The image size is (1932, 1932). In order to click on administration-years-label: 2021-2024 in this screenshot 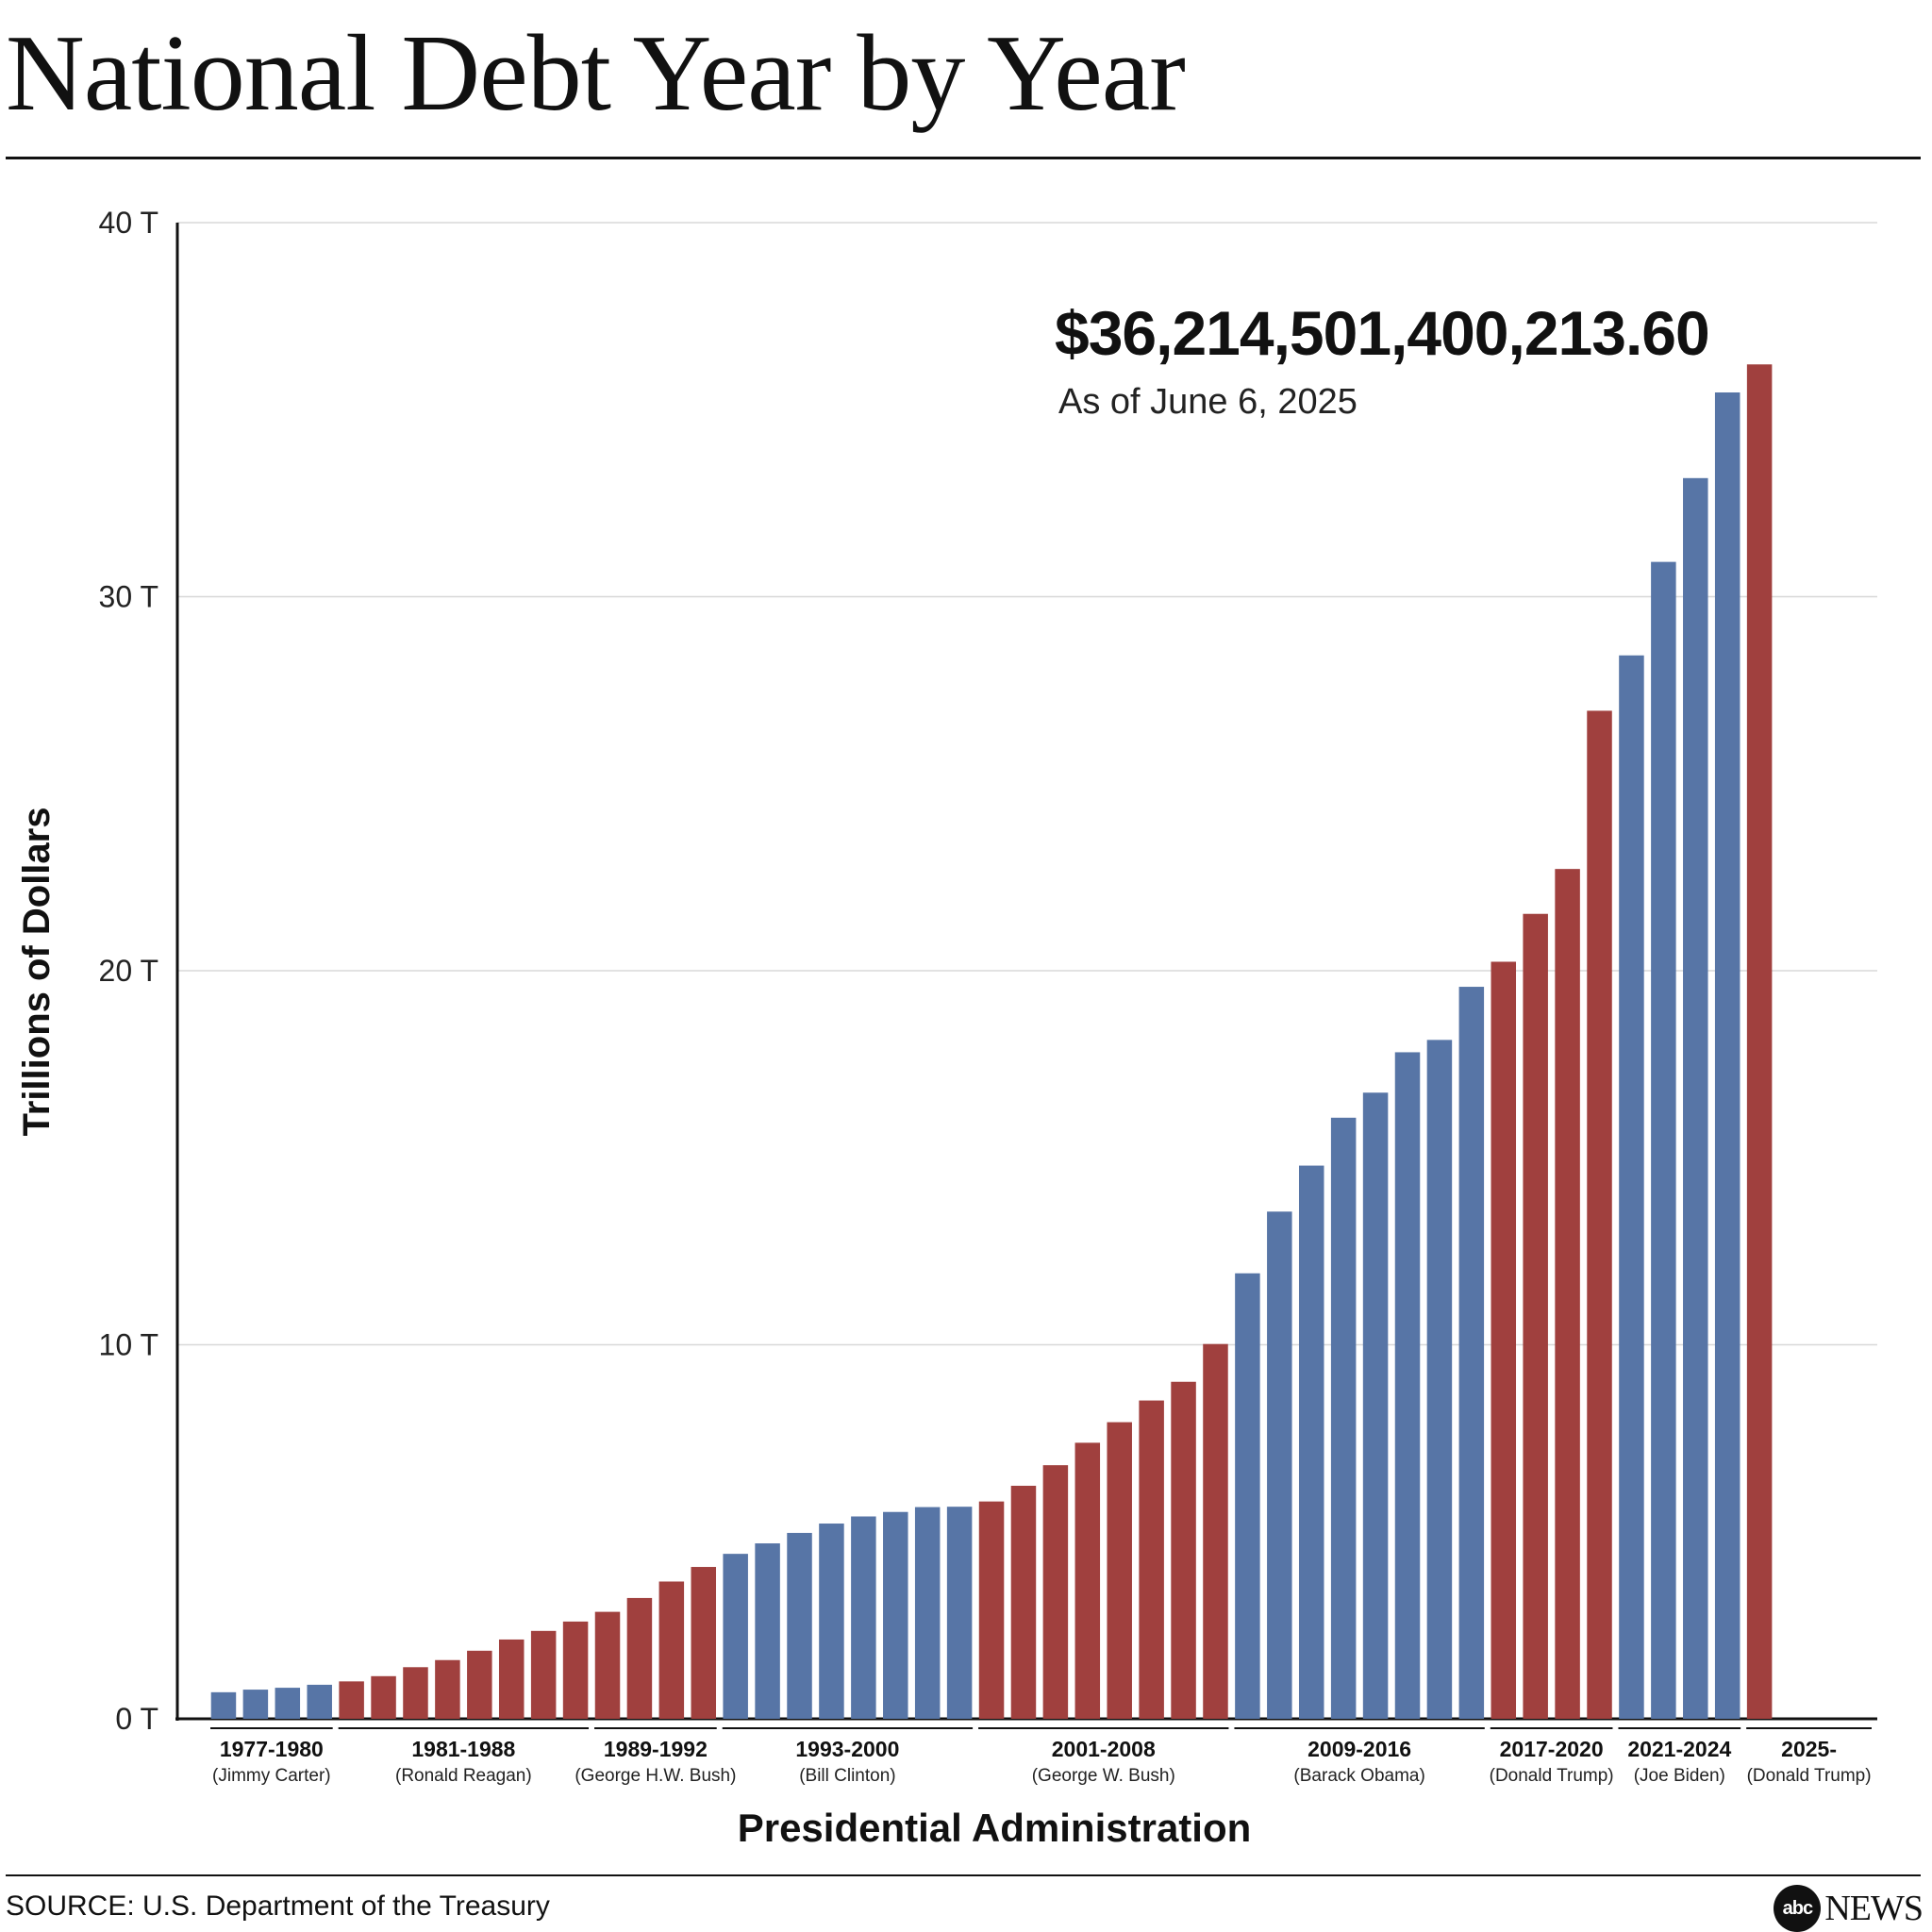, I will do `click(1679, 1749)`.